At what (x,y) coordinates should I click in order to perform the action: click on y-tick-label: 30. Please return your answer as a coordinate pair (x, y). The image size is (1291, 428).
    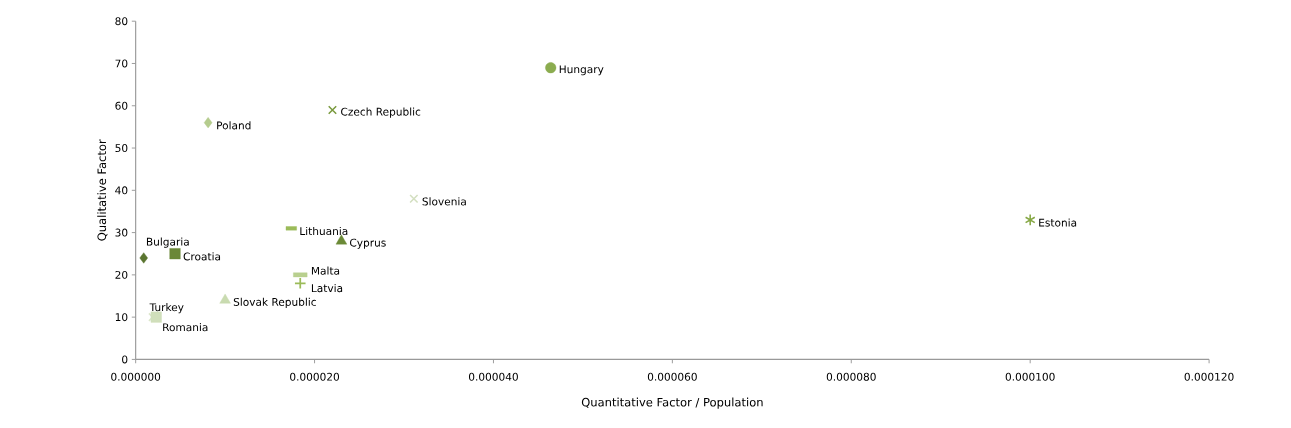
    Looking at the image, I should click on (121, 232).